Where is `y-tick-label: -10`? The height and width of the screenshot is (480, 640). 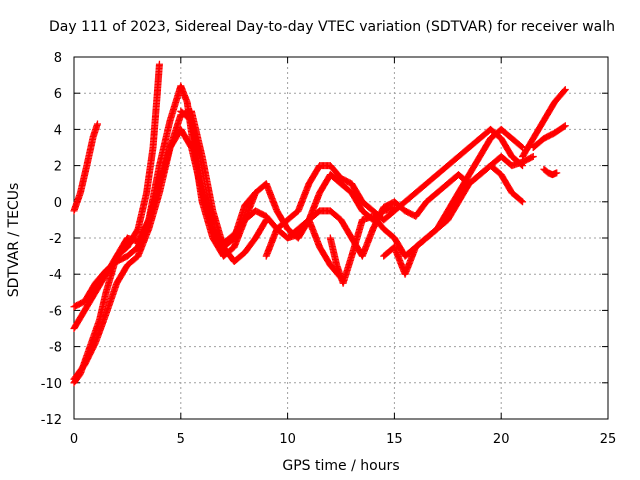 y-tick-label: -10 is located at coordinates (51, 384).